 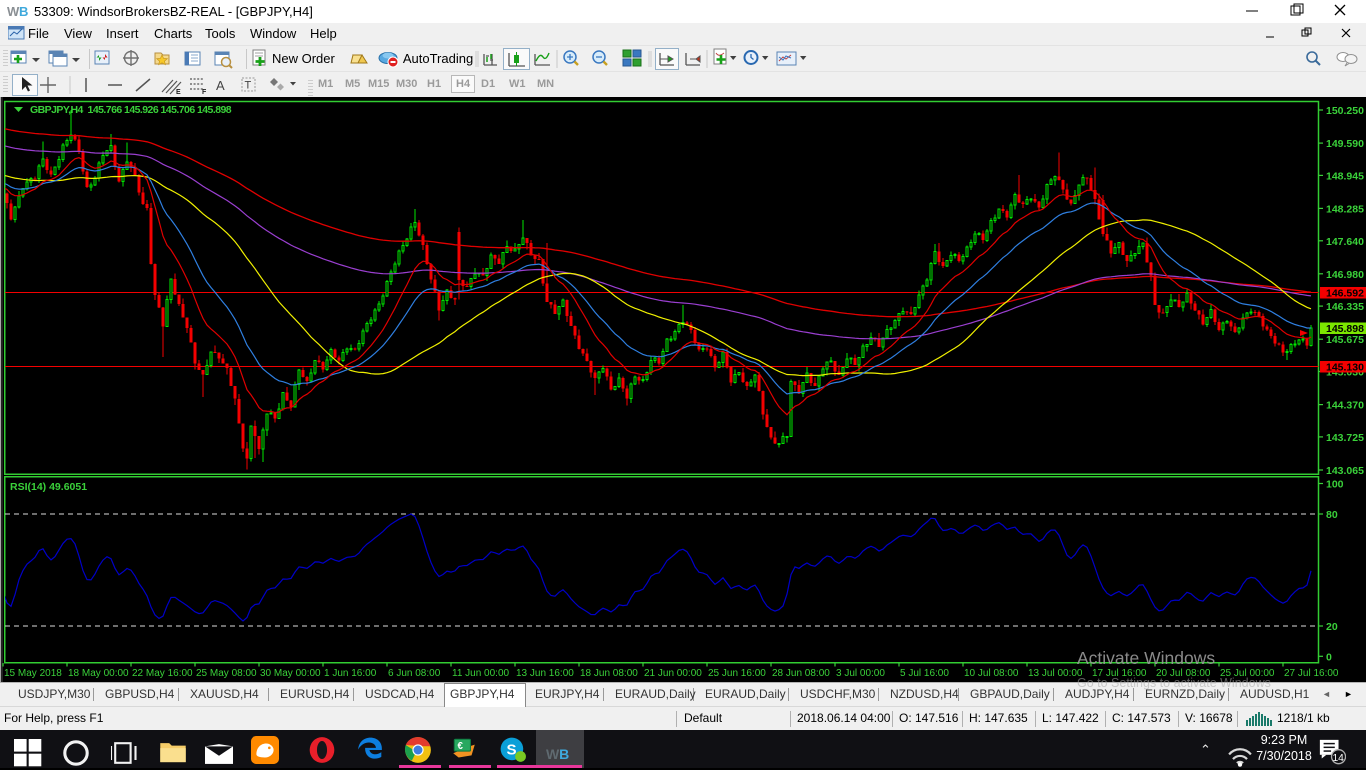 I want to click on svg-text: 20, so click(x=1332, y=627).